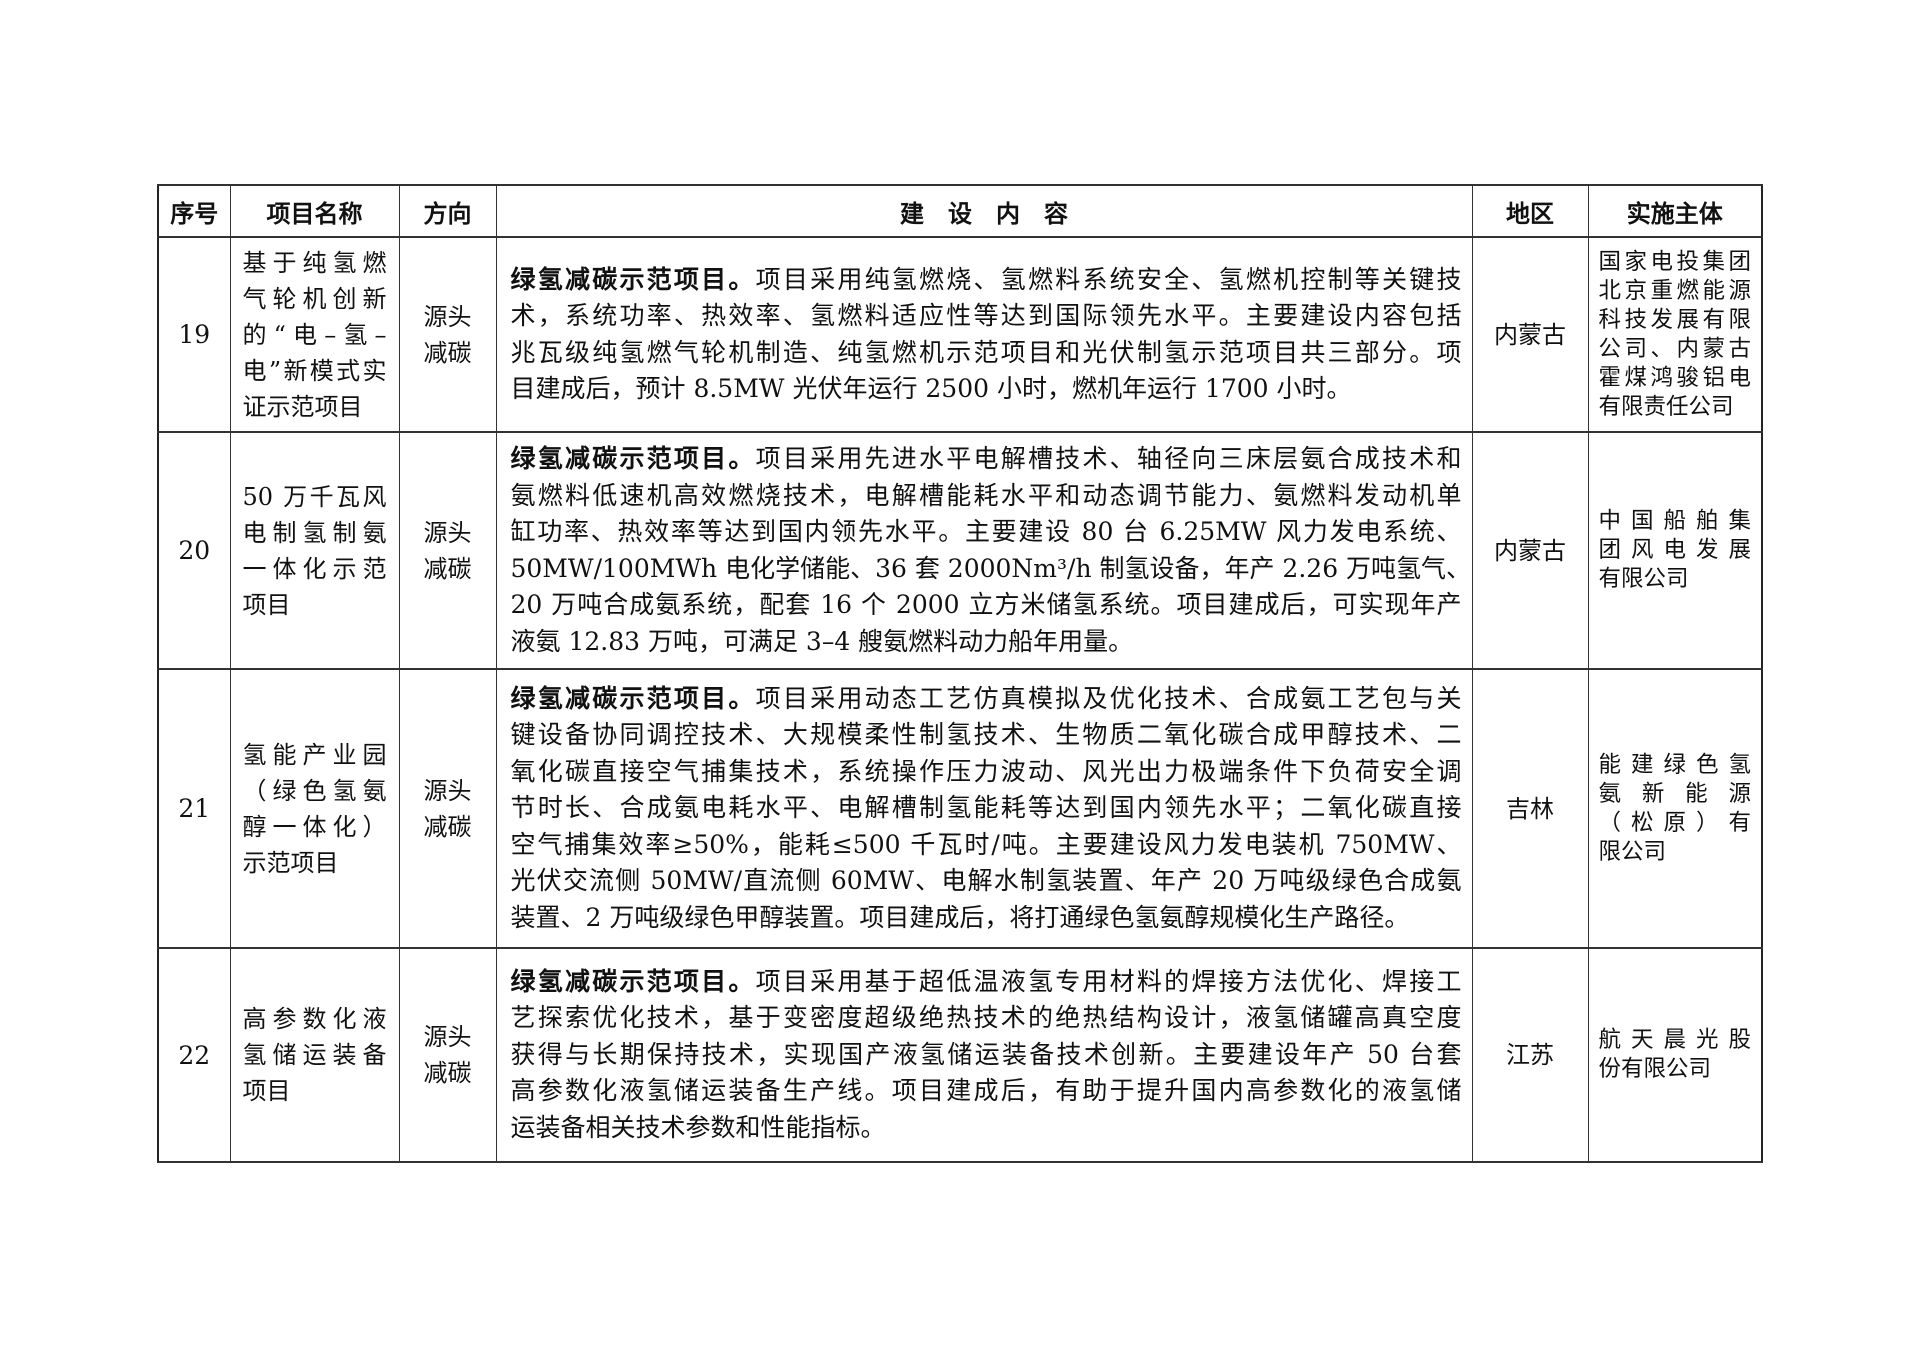  Describe the element at coordinates (314, 496) in the screenshot. I see `name-line: 50 万千瓦风` at that location.